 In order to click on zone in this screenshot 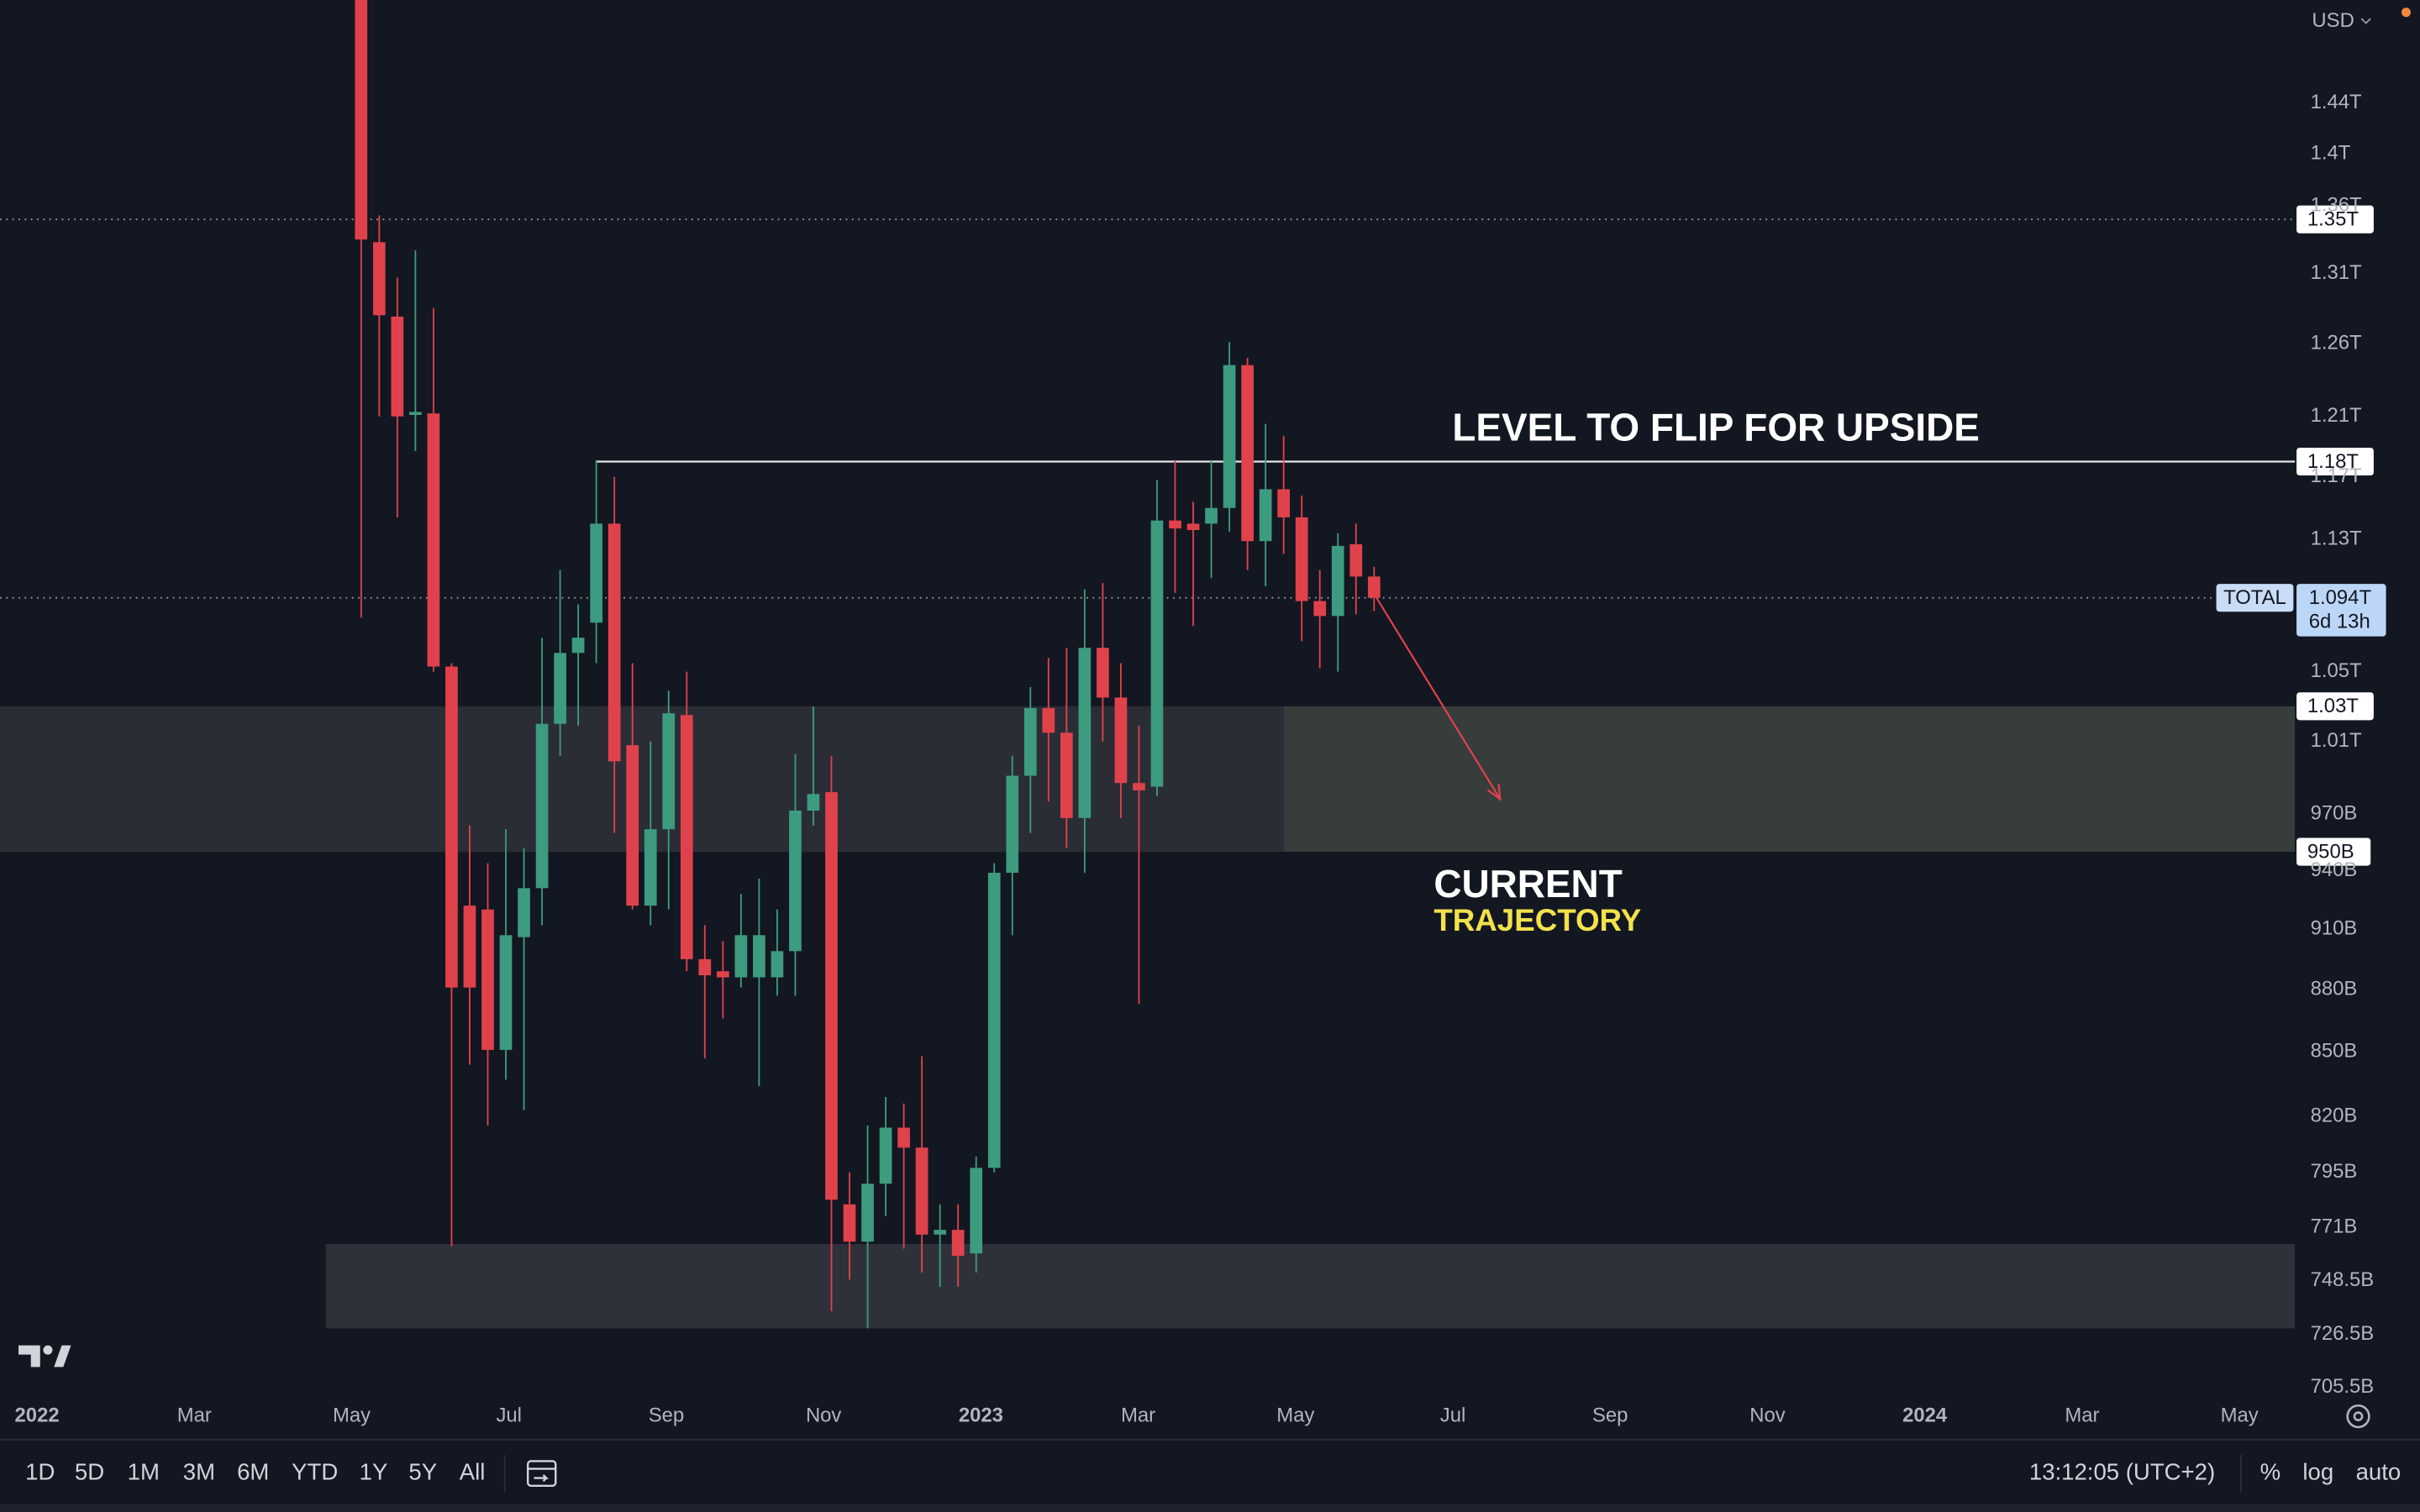, I will do `click(1311, 1286)`.